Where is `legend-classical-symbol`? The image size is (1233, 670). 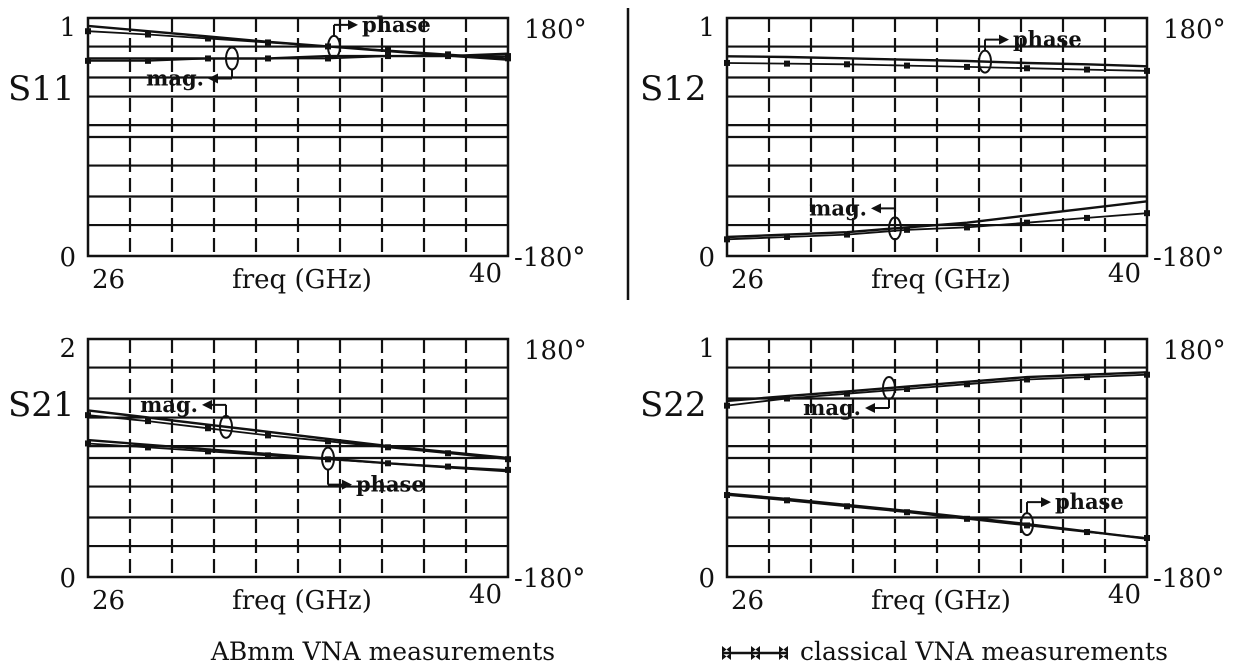 legend-classical-symbol is located at coordinates (755, 653).